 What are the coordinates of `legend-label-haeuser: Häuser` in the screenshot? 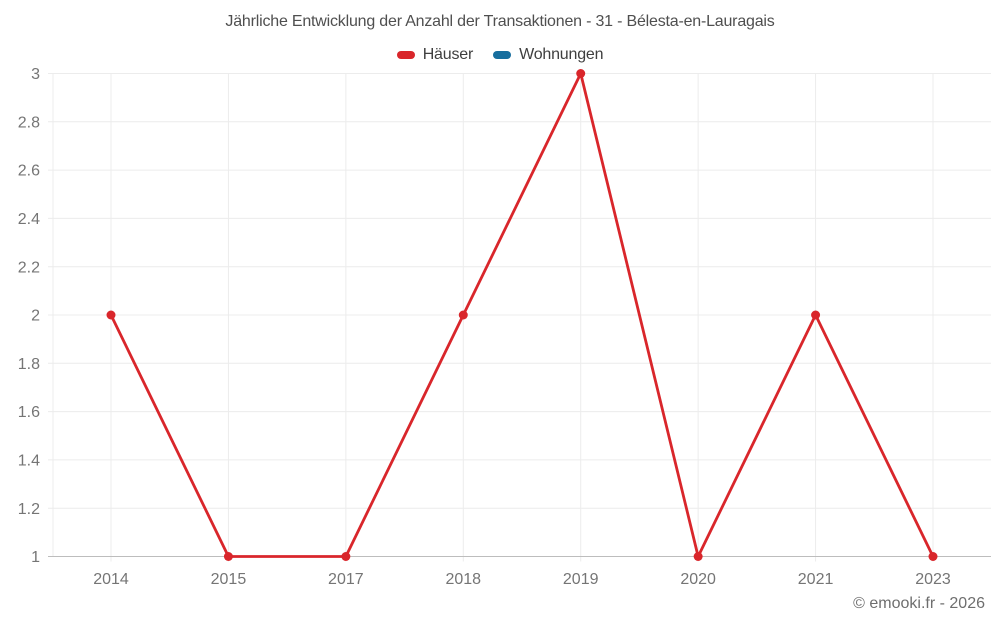 It's located at (448, 54).